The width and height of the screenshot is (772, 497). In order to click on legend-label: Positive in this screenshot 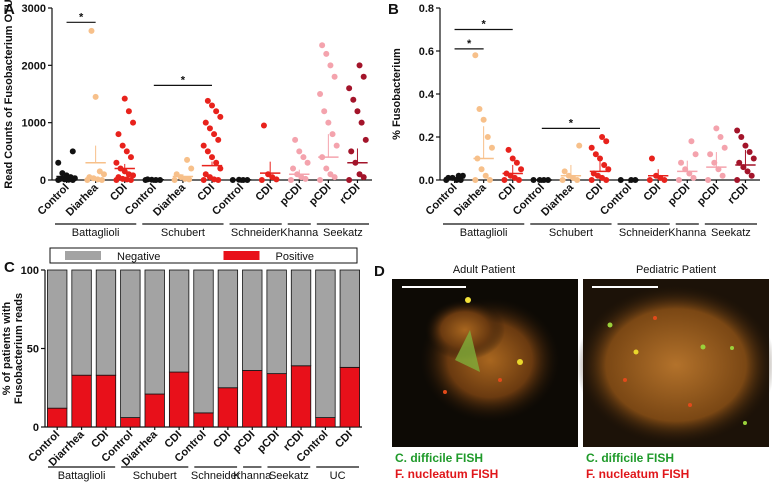, I will do `click(295, 257)`.